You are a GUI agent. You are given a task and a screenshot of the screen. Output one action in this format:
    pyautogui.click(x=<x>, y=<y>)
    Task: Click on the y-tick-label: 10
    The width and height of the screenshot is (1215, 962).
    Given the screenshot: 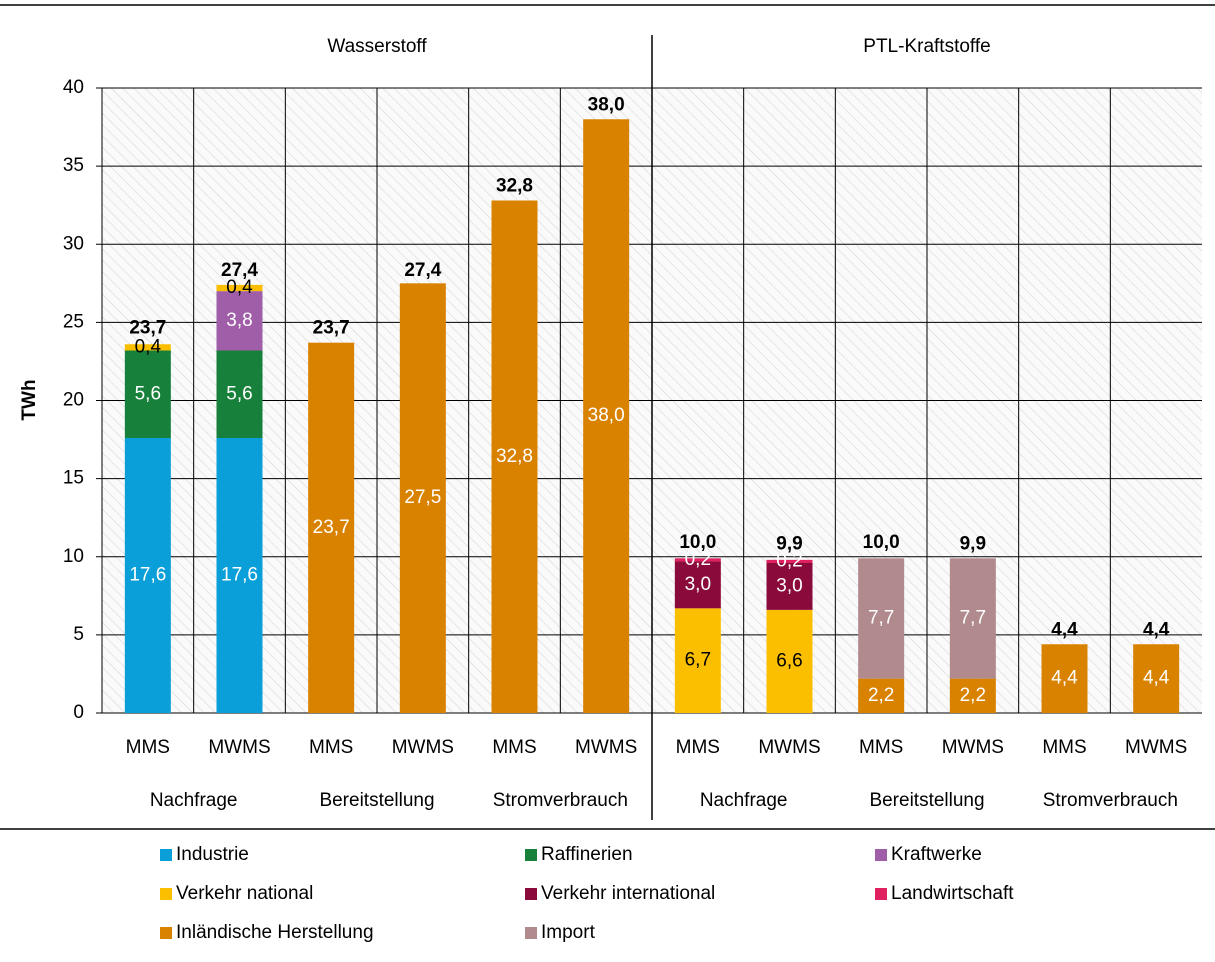 What is the action you would take?
    pyautogui.click(x=73, y=556)
    